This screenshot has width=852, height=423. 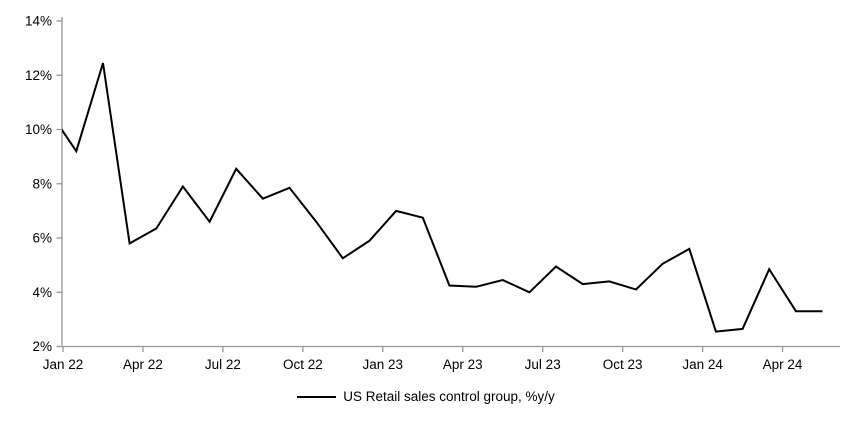 I want to click on y-tick-label: 6%, so click(x=42, y=238).